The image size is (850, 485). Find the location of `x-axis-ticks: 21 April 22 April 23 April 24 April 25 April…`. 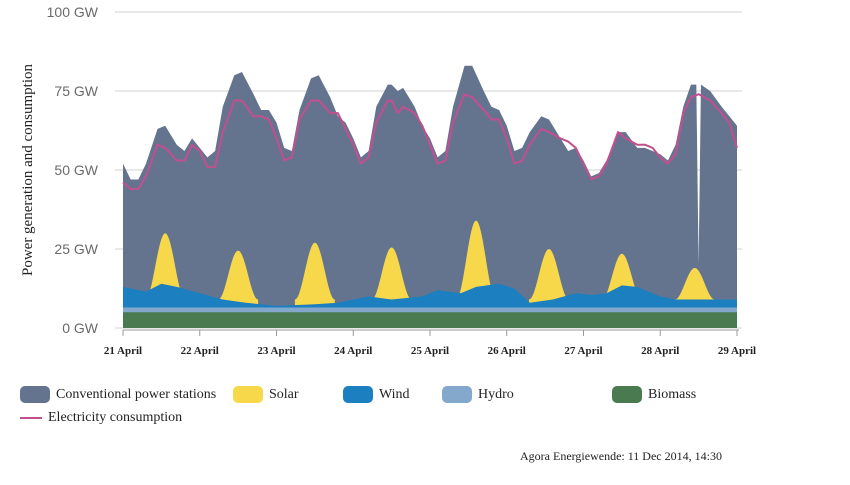

x-axis-ticks: 21 April 22 April 23 April 24 April 25 April… is located at coordinates (430, 343).